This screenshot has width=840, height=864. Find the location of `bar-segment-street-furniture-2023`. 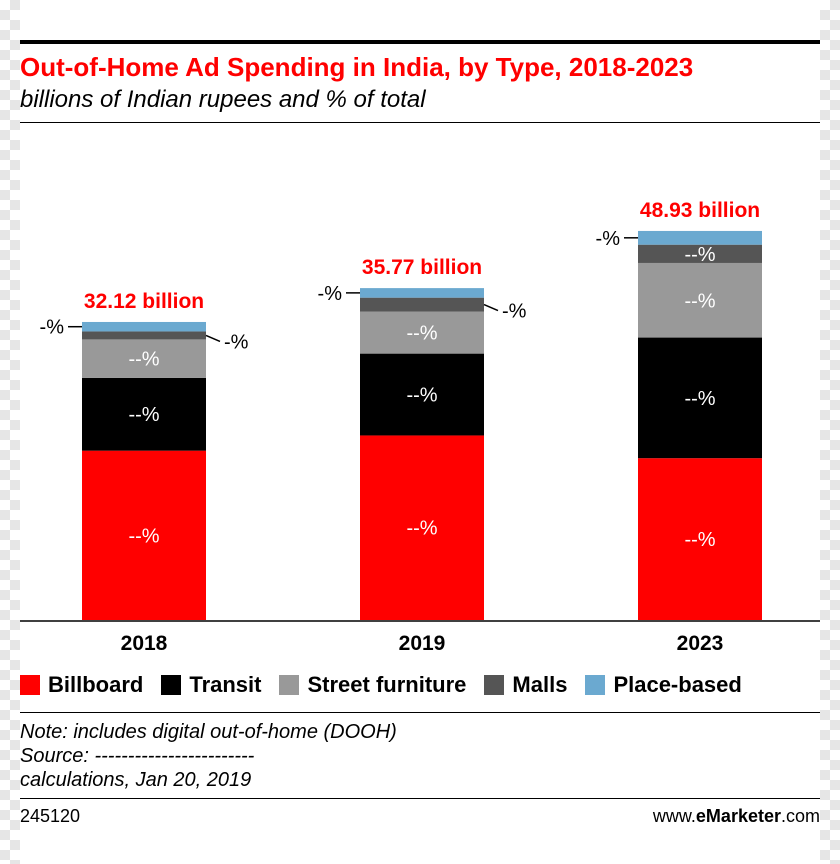

bar-segment-street-furniture-2023 is located at coordinates (700, 300).